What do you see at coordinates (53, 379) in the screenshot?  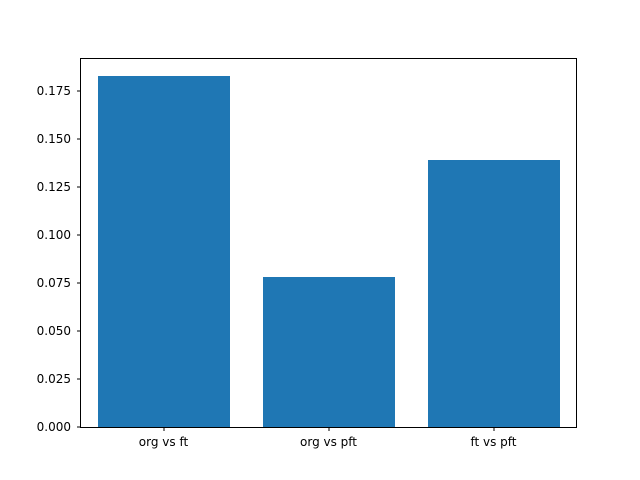 I see `y-tick-label: 0.025` at bounding box center [53, 379].